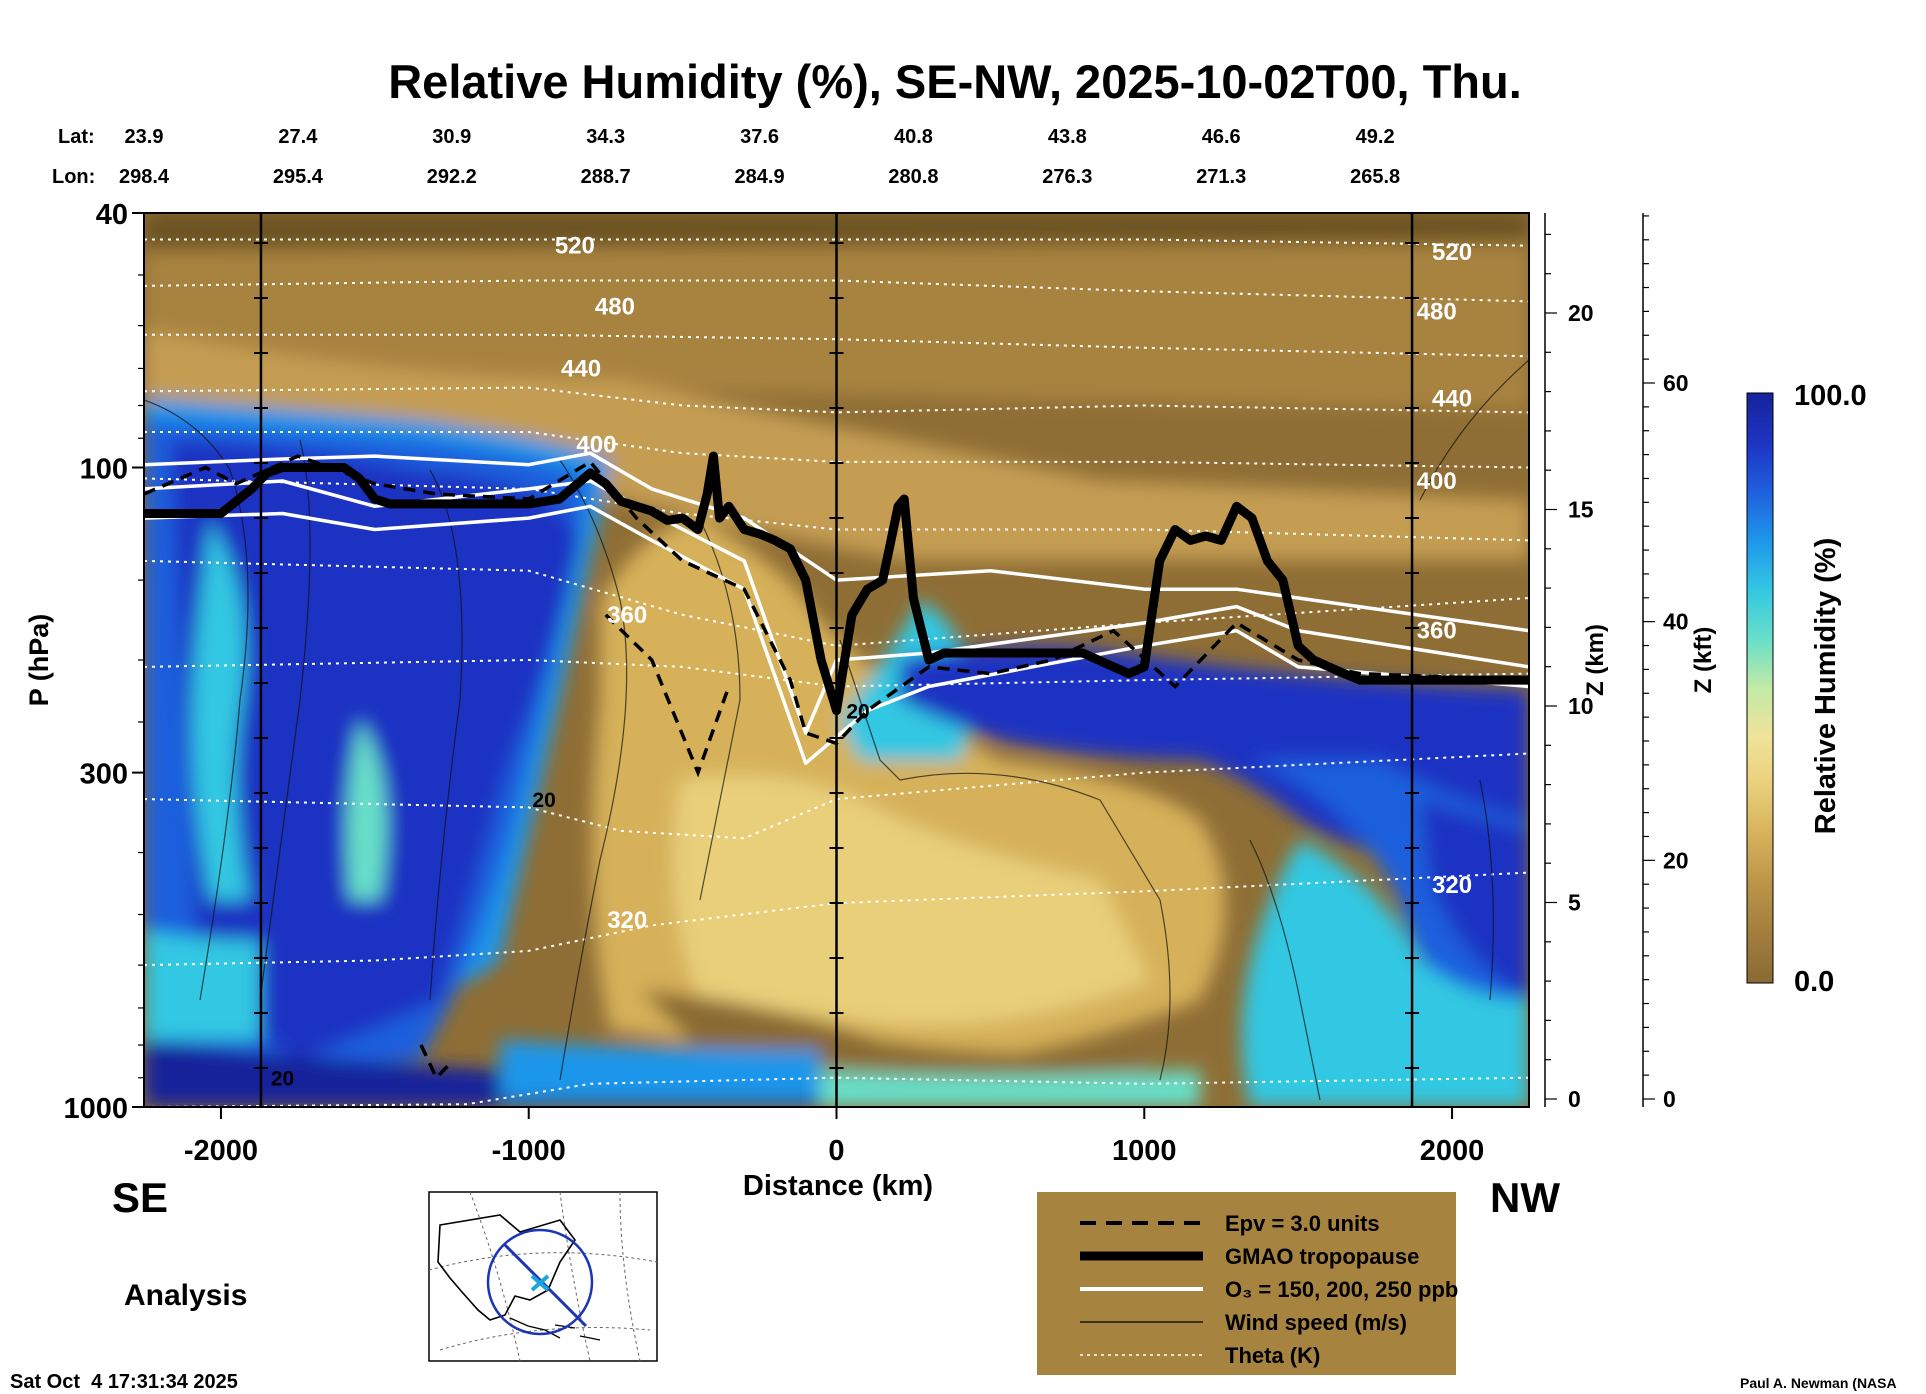 The width and height of the screenshot is (1926, 1394). Describe the element at coordinates (1574, 903) in the screenshot. I see `z-km-tick-label: 5` at that location.